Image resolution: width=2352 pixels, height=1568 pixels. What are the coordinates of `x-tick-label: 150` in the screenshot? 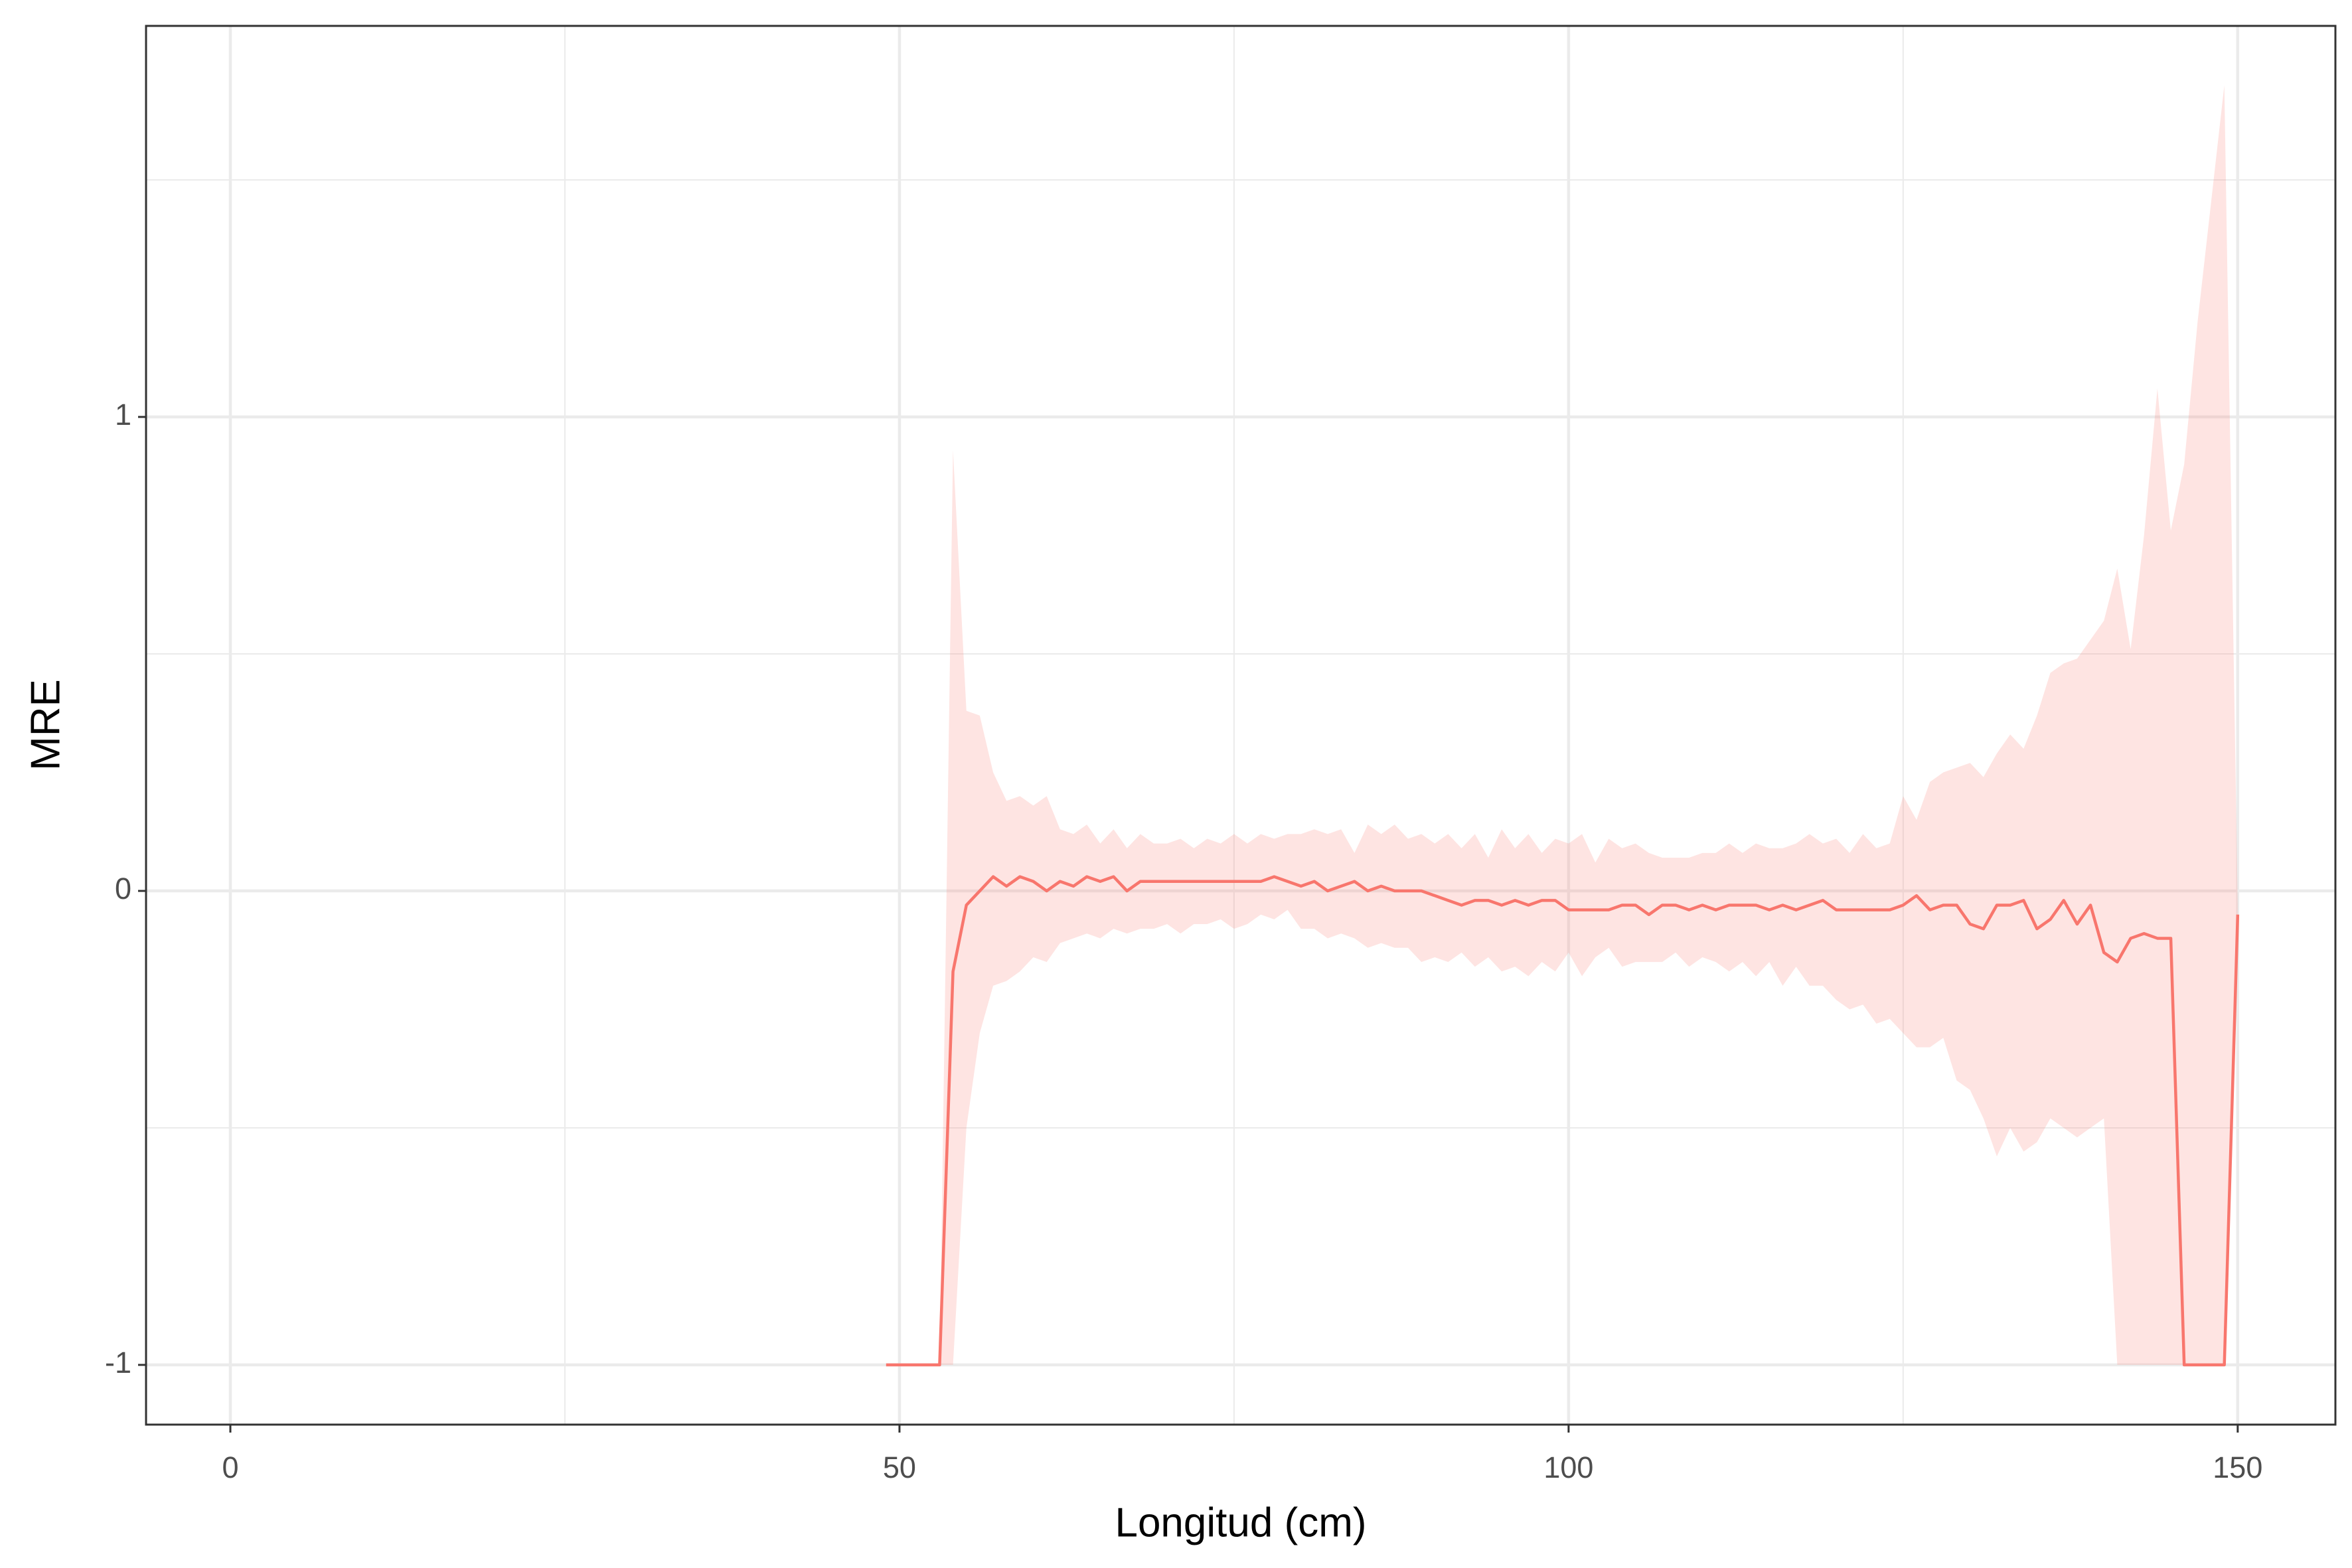 It's located at (2237, 1467).